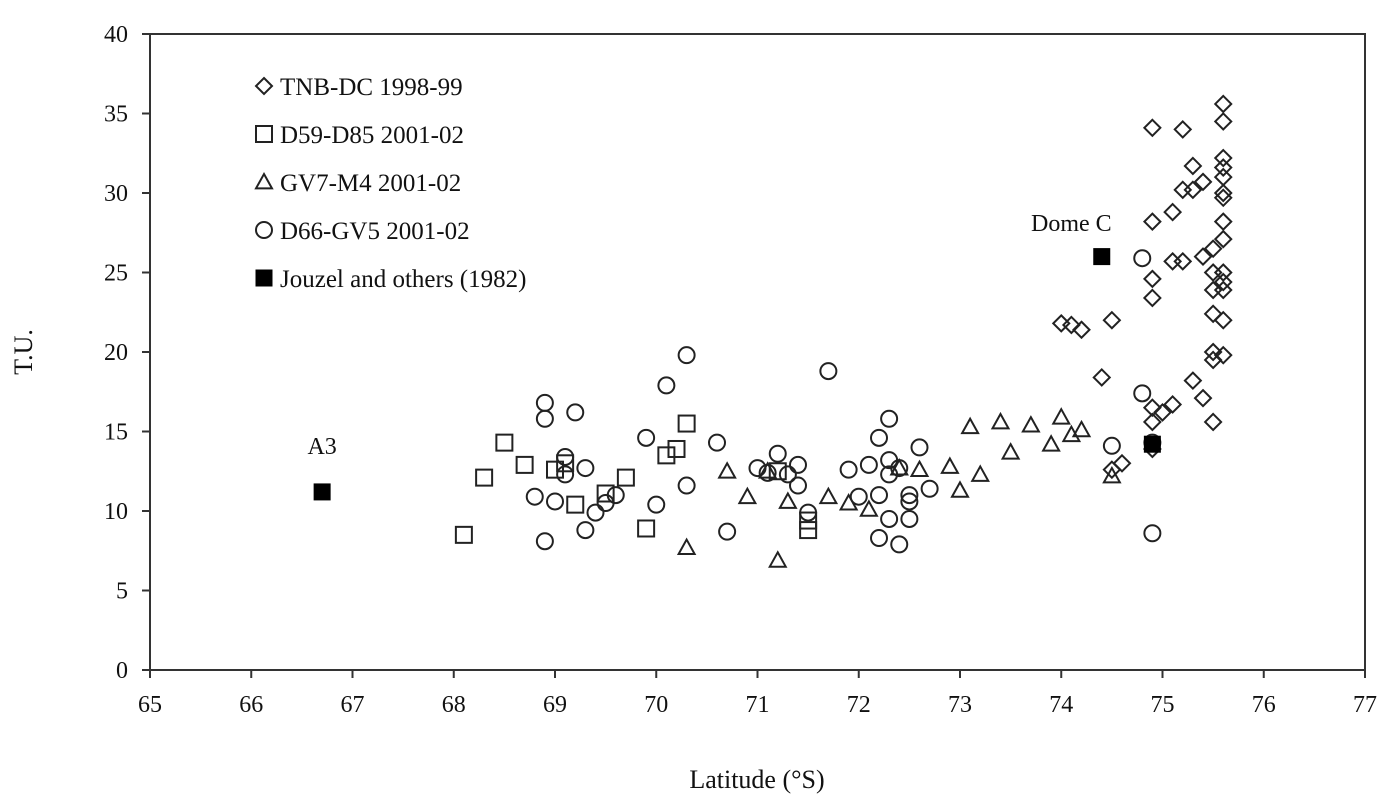 This screenshot has width=1400, height=812. What do you see at coordinates (375, 231) in the screenshot?
I see `legend-entry-label: D66-GV5 2001-02` at bounding box center [375, 231].